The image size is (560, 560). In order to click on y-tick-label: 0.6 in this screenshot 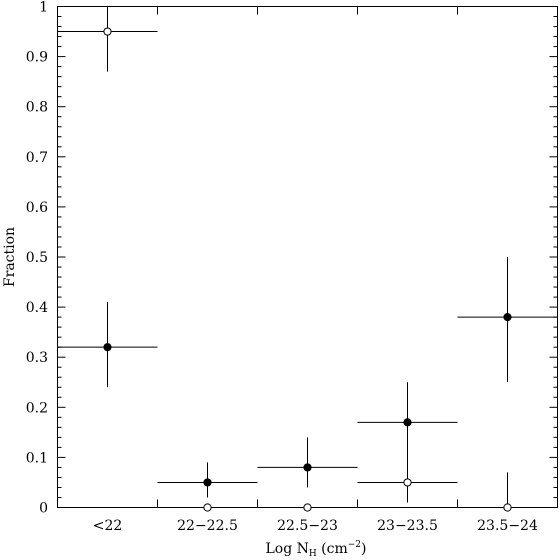, I will do `click(37, 208)`.